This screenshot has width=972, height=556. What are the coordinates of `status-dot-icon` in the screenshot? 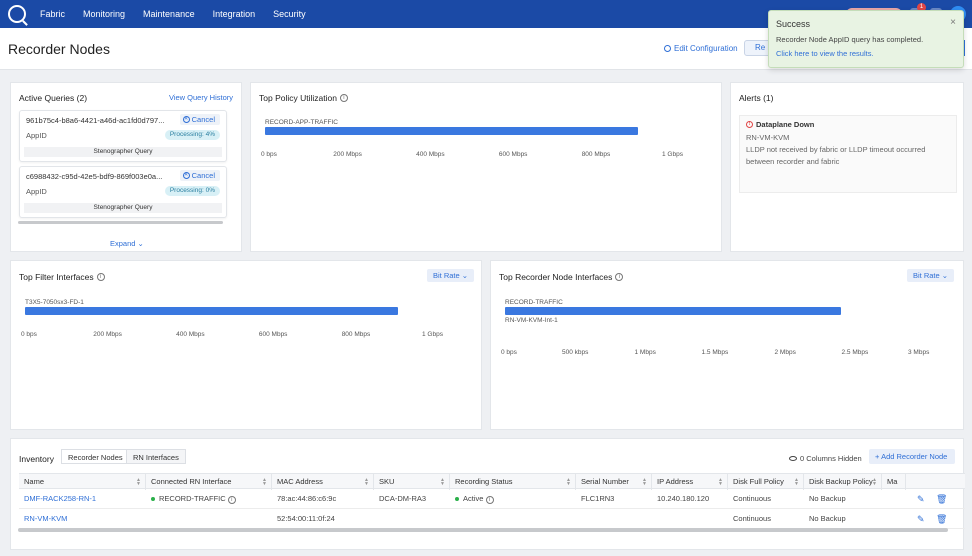 It's located at (153, 499).